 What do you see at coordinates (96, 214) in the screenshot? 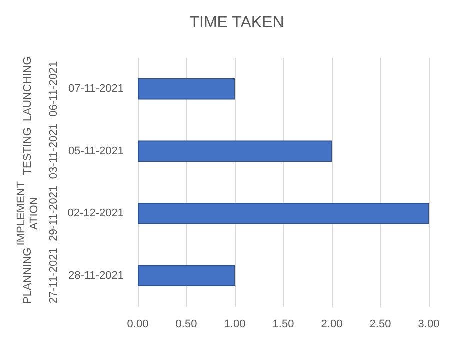
I see `y-tick-label: 02-12-2021` at bounding box center [96, 214].